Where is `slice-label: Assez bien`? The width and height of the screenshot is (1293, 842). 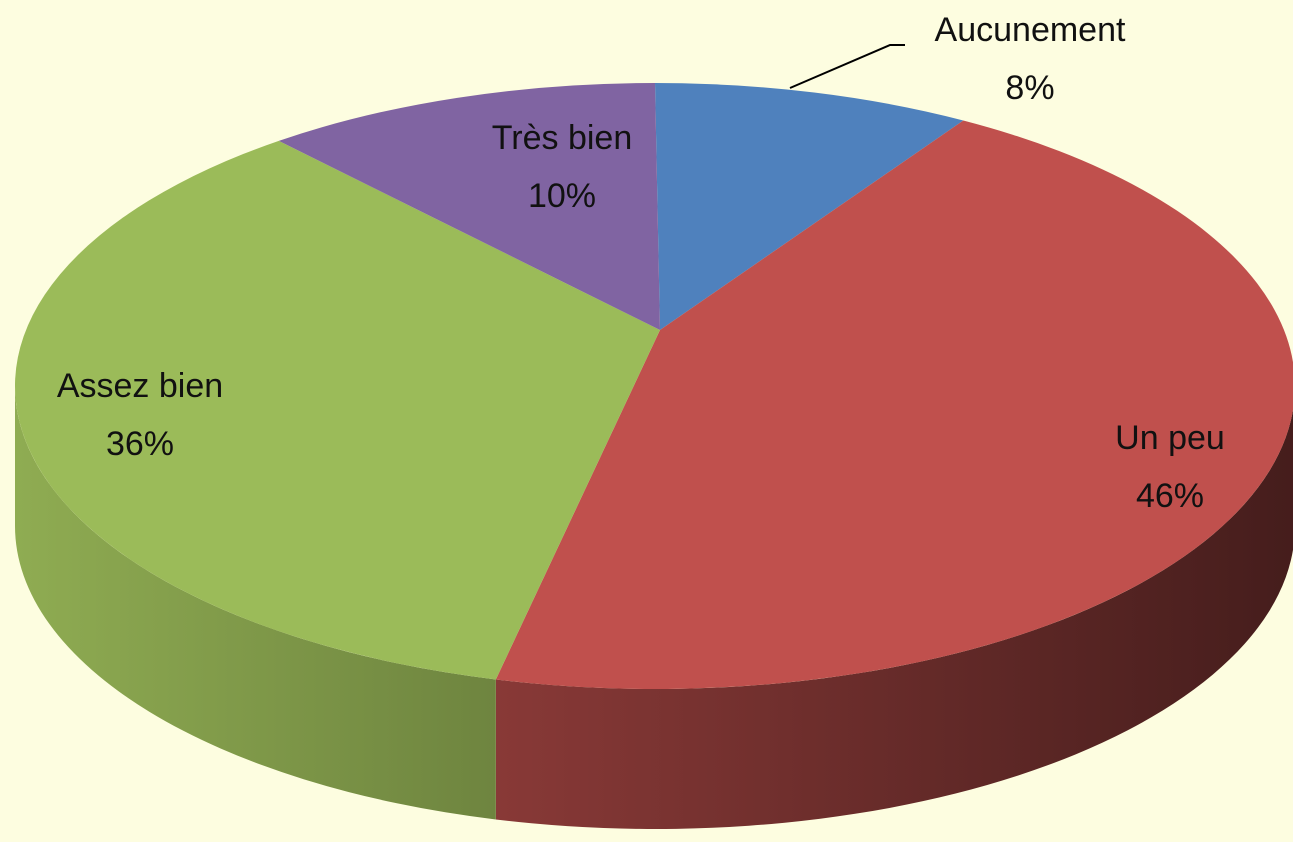 slice-label: Assez bien is located at coordinates (140, 386).